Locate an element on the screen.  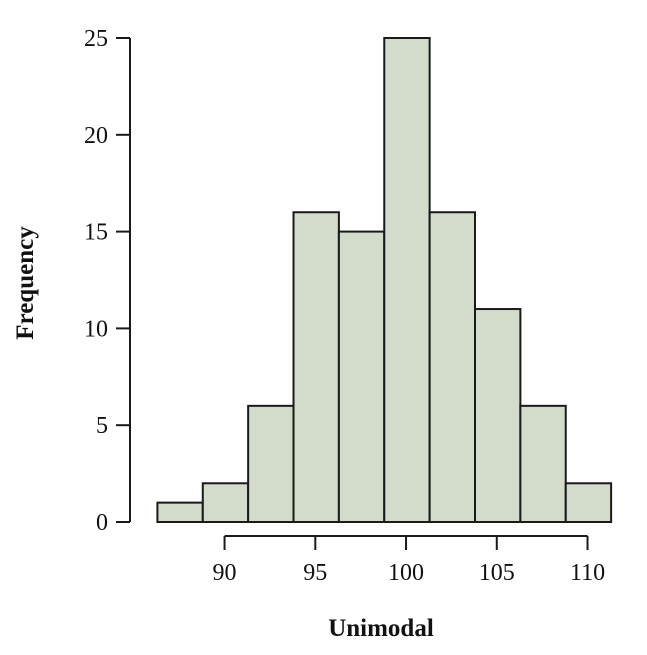
y-tick-label: 10 is located at coordinates (96, 329).